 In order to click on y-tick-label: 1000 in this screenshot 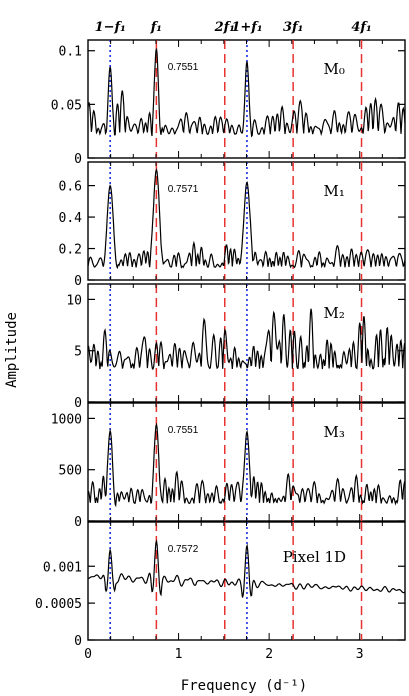, I will do `click(66, 419)`.